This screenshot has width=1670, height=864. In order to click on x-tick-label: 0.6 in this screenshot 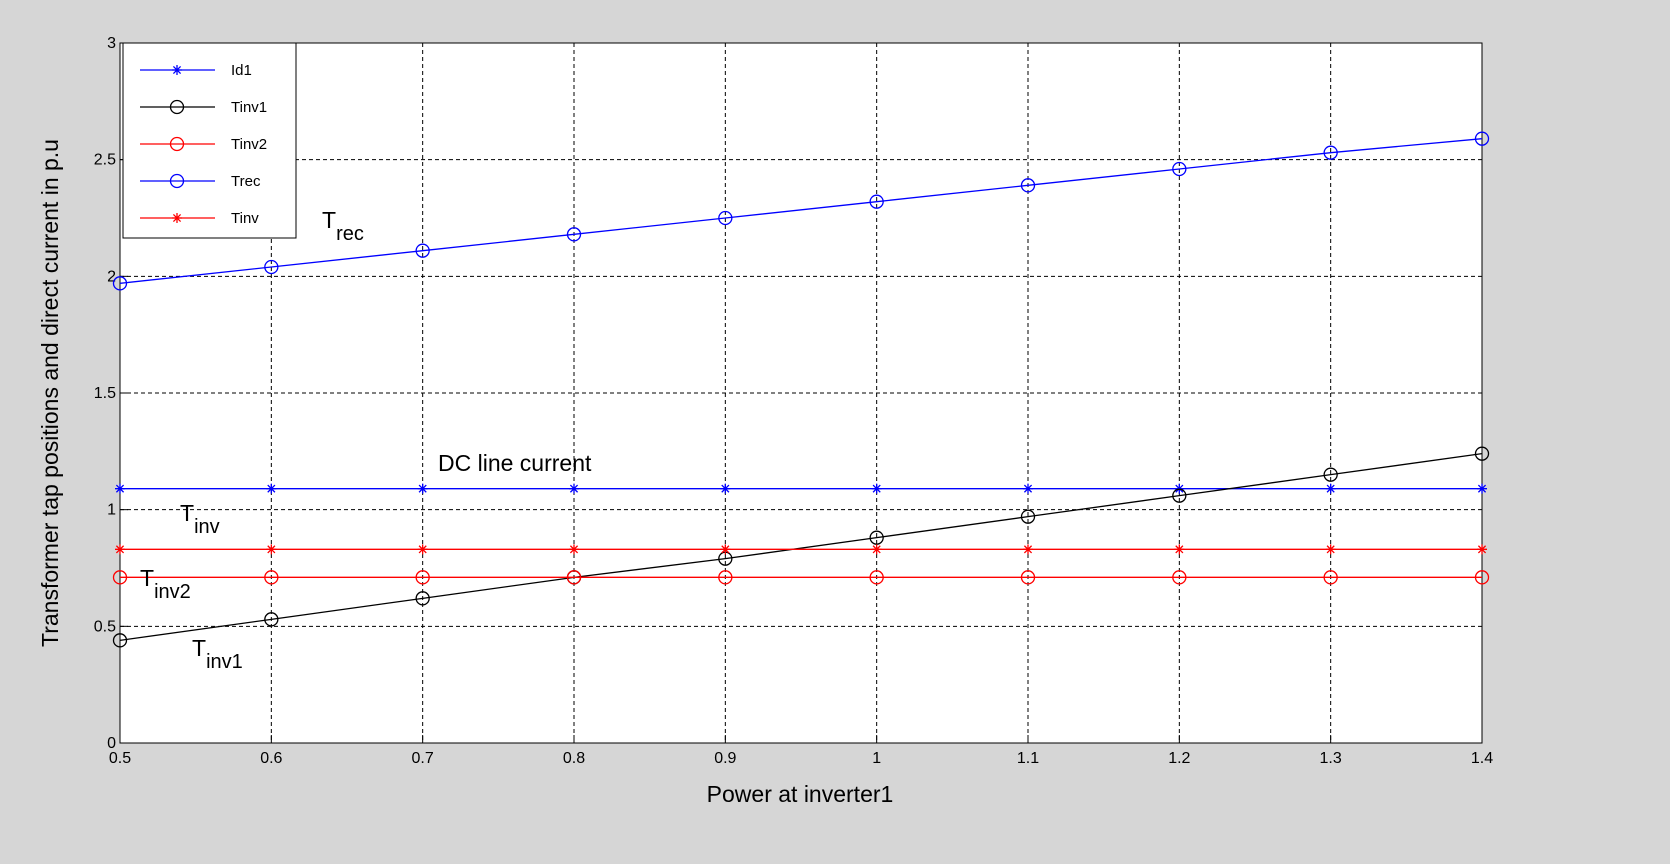, I will do `click(271, 758)`.